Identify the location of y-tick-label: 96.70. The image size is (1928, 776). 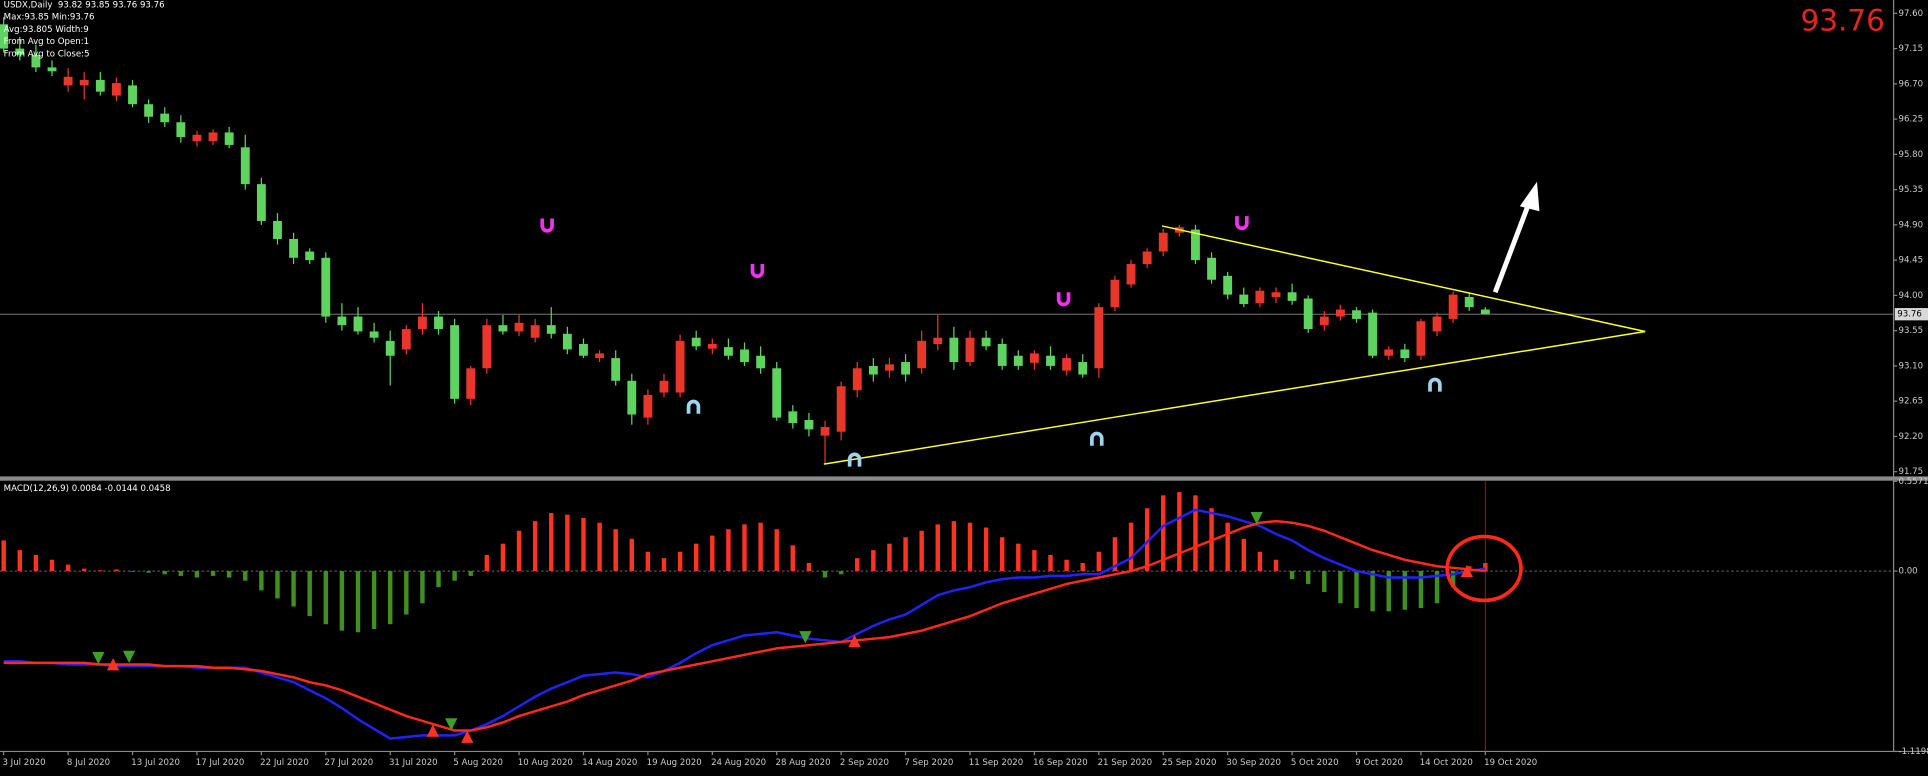
(1910, 84).